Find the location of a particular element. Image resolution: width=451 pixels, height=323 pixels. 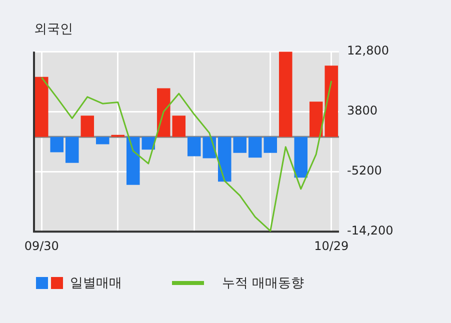

y-tick-label: -5200 is located at coordinates (364, 171).